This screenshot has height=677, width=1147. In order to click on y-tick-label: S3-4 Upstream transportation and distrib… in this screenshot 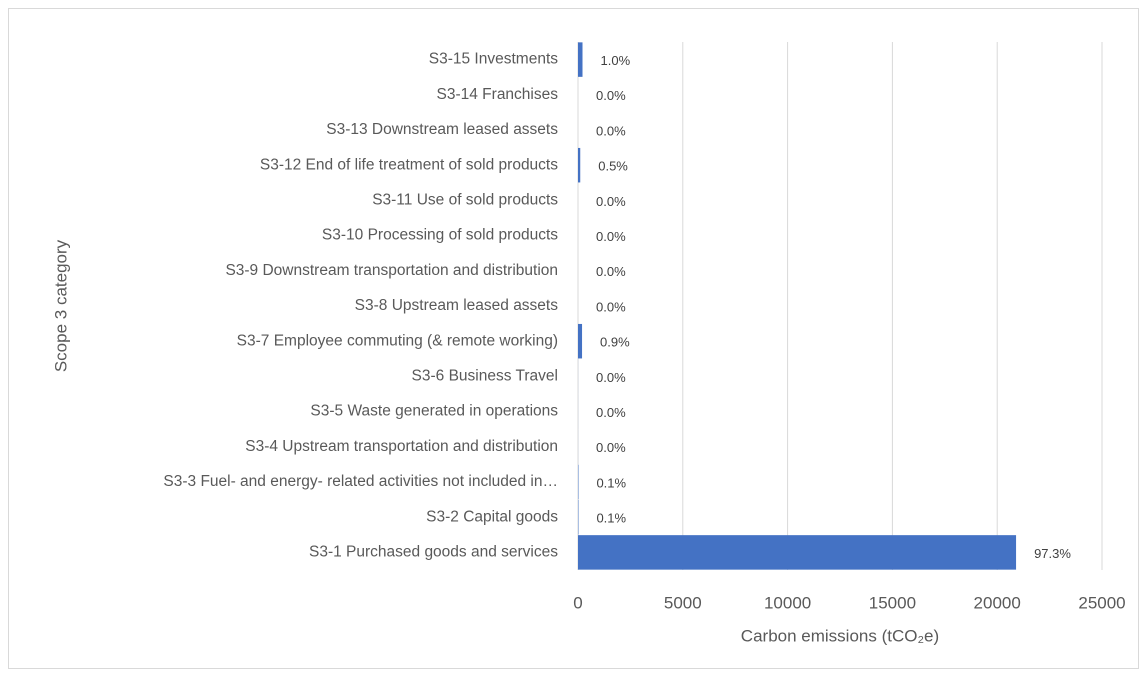, I will do `click(401, 446)`.